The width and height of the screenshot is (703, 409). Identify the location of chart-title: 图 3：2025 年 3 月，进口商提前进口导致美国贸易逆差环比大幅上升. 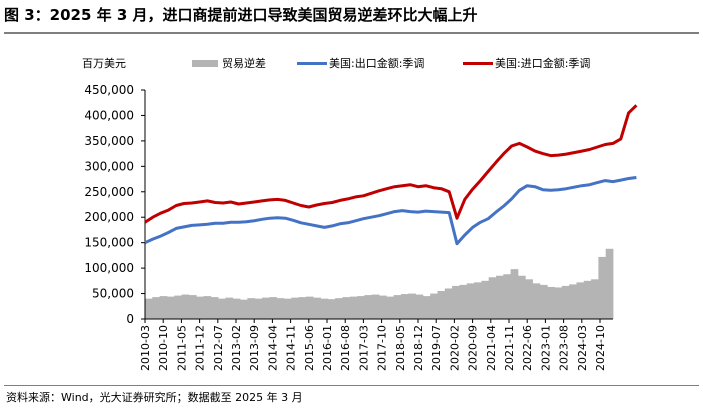
(241, 15).